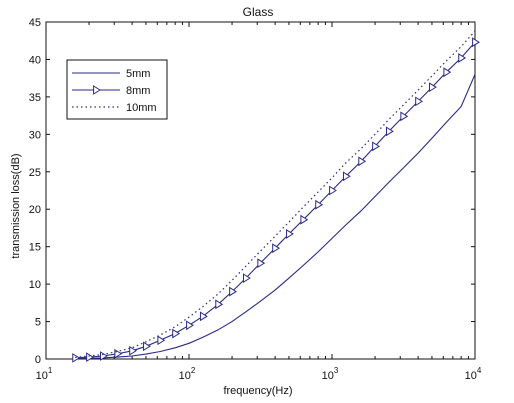  I want to click on y-tick-label: 40, so click(35, 60).